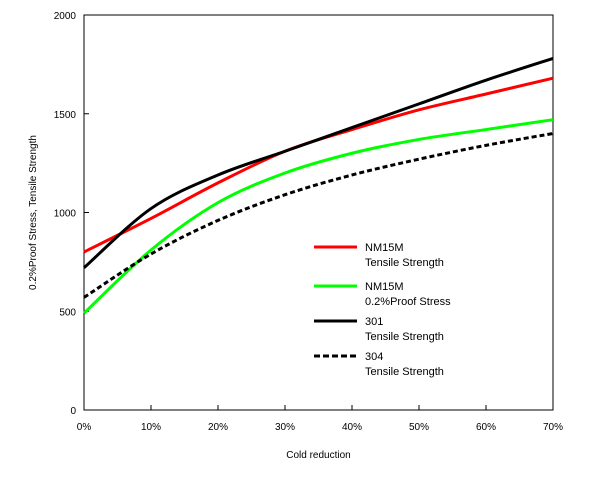  What do you see at coordinates (73, 411) in the screenshot?
I see `y-tick-label: 0` at bounding box center [73, 411].